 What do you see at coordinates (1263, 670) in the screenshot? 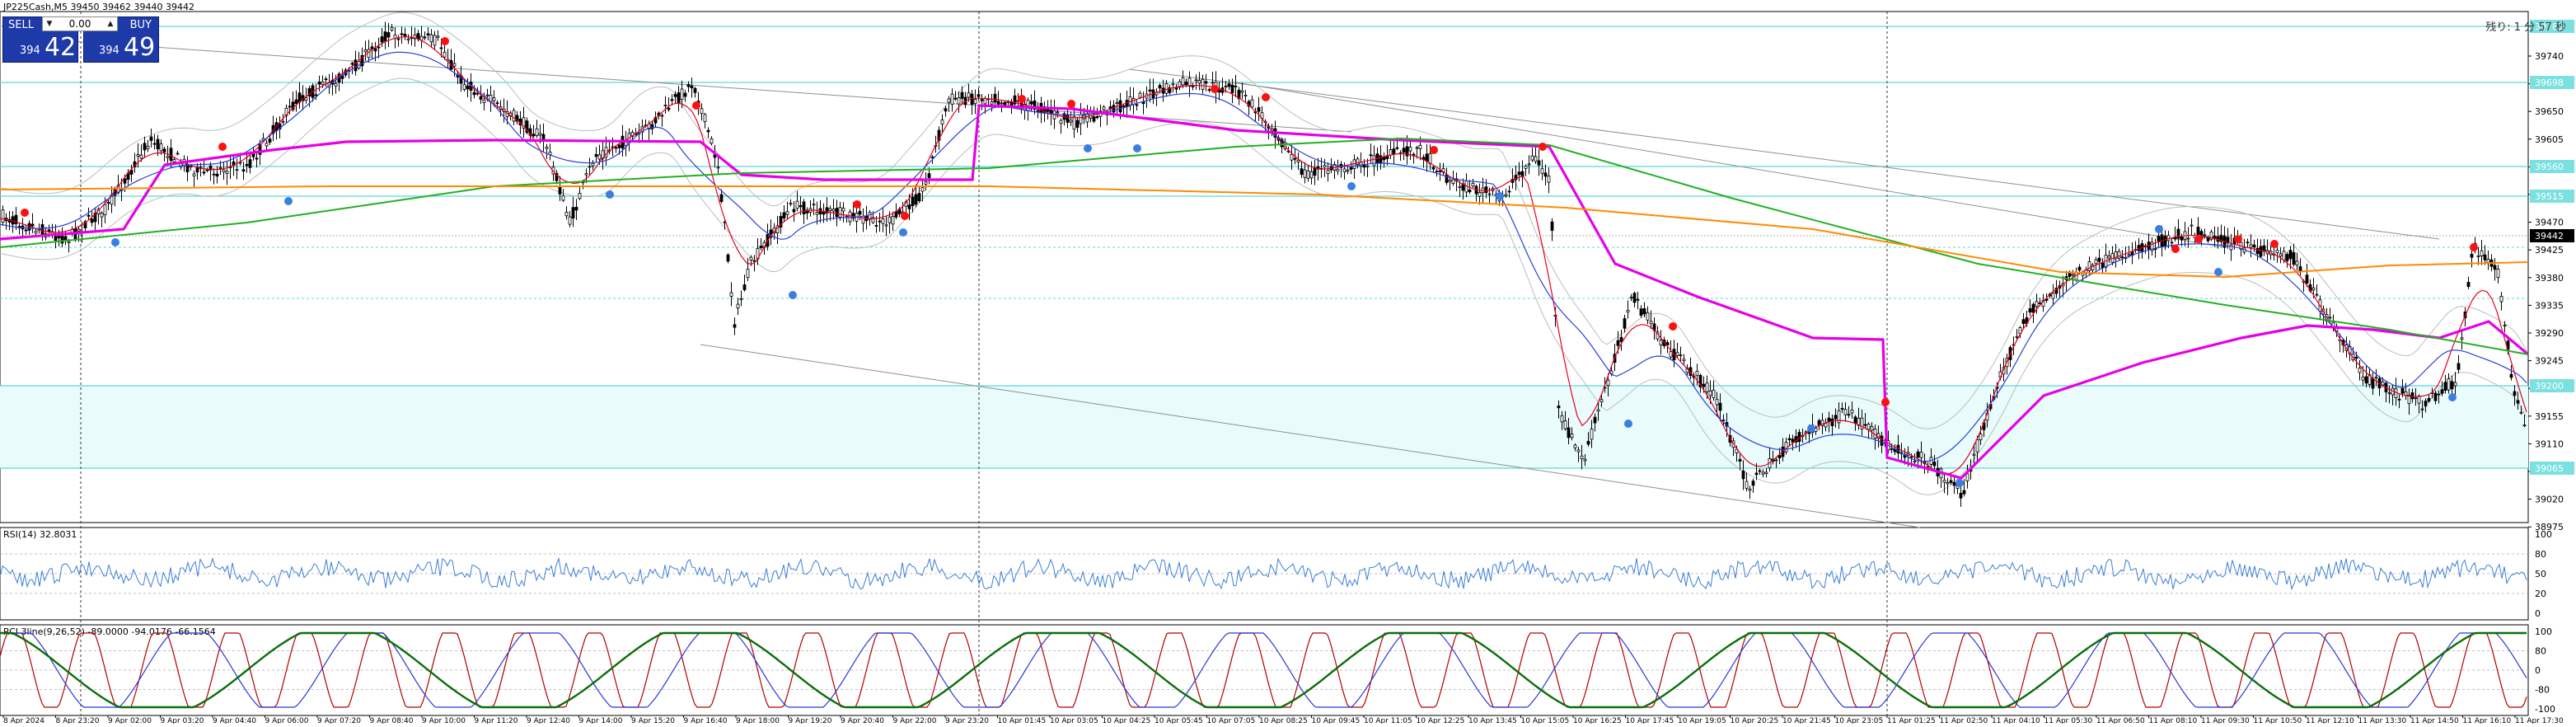
I see `rci-mid-line` at bounding box center [1263, 670].